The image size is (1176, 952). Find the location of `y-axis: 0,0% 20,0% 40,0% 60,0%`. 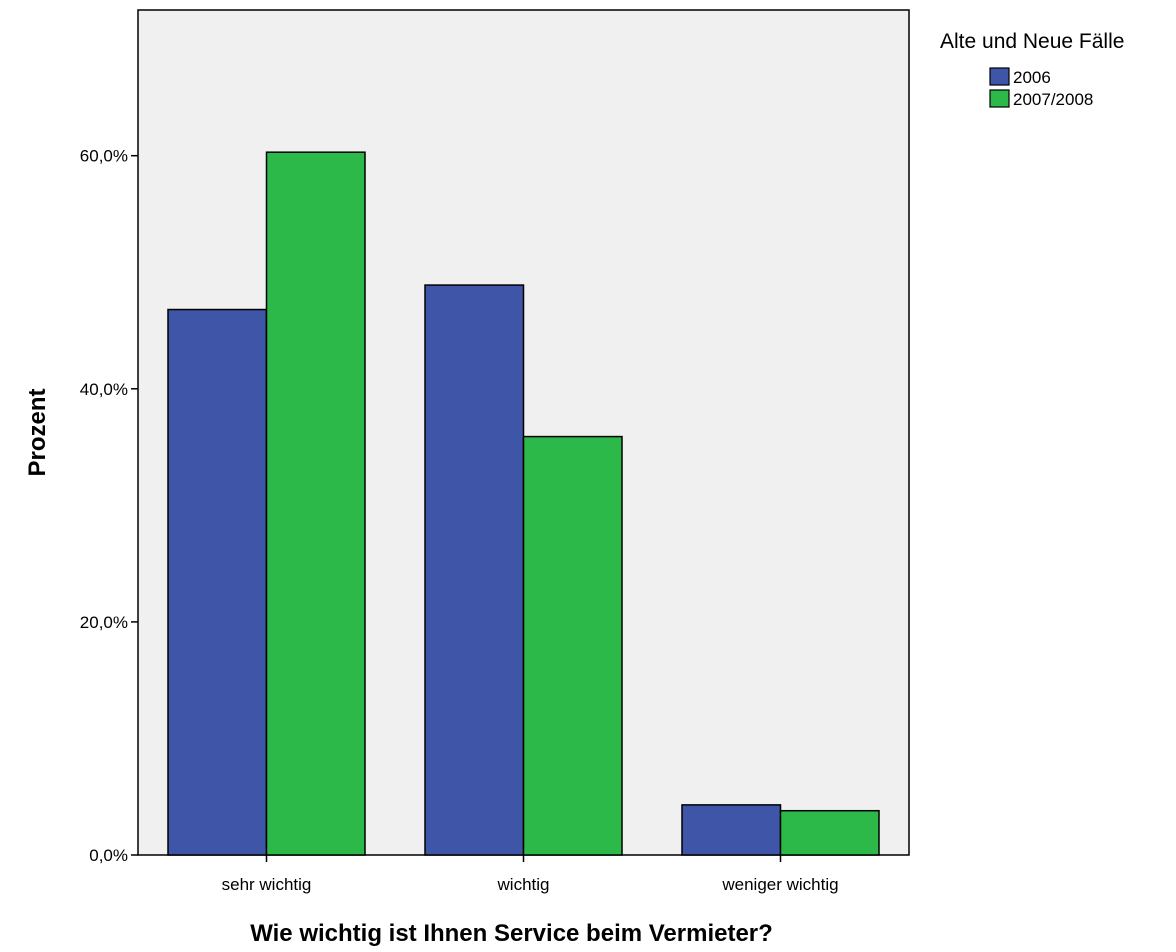

y-axis: 0,0% 20,0% 40,0% 60,0% is located at coordinates (109, 506).